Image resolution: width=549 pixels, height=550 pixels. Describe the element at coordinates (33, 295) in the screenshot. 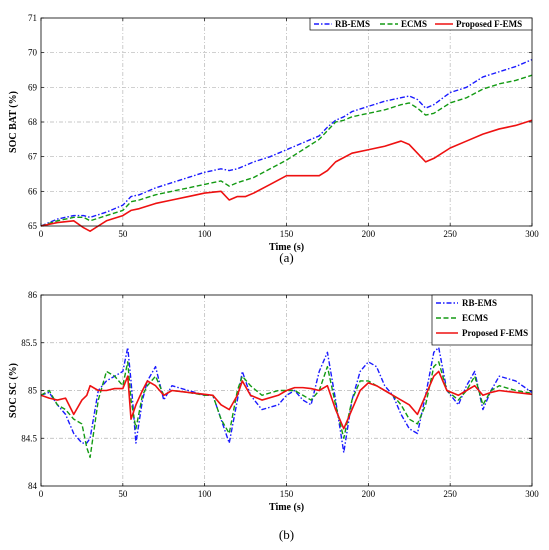

I see `y-tick-label: 86` at that location.